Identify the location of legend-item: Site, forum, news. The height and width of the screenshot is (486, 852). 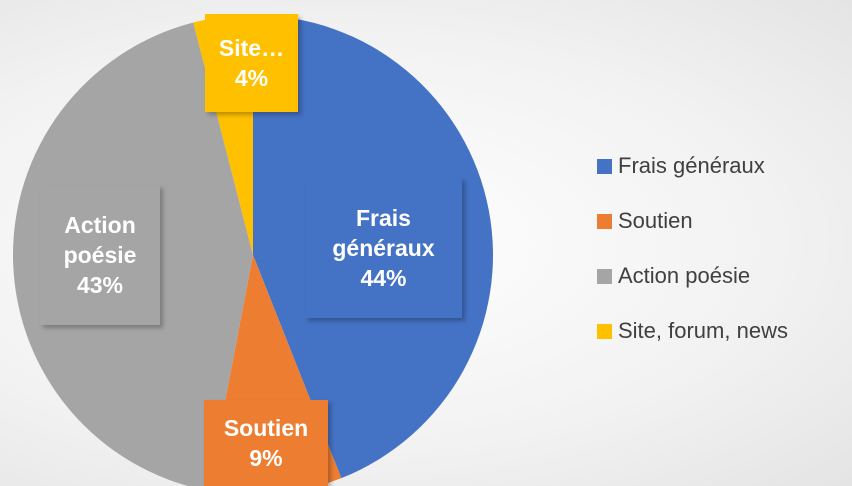
(692, 331).